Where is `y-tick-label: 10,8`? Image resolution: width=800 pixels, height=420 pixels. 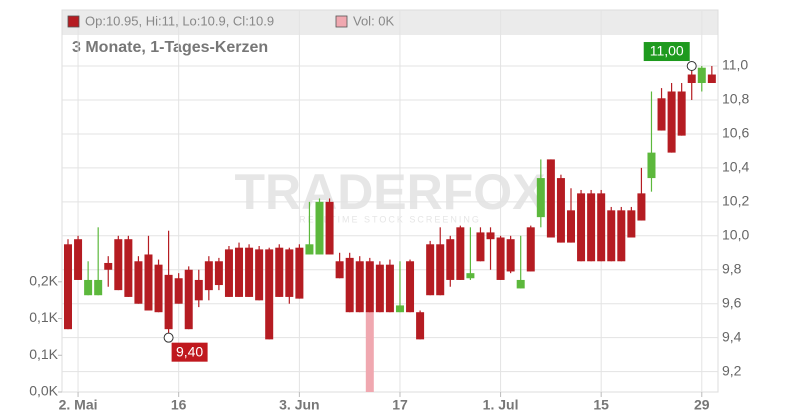 y-tick-label: 10,8 is located at coordinates (735, 99).